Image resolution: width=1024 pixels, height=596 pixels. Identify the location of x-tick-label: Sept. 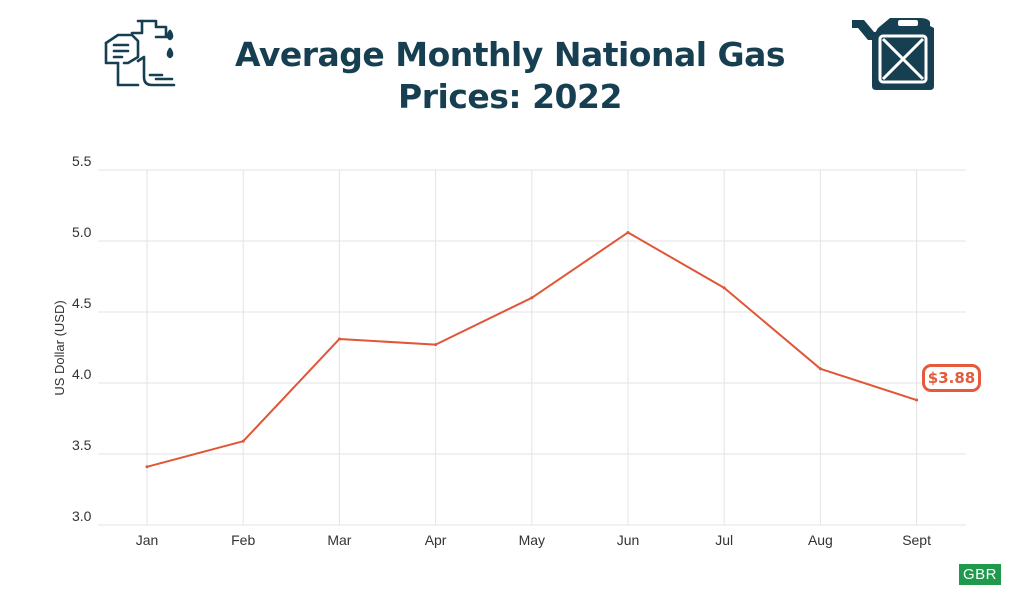
(916, 540).